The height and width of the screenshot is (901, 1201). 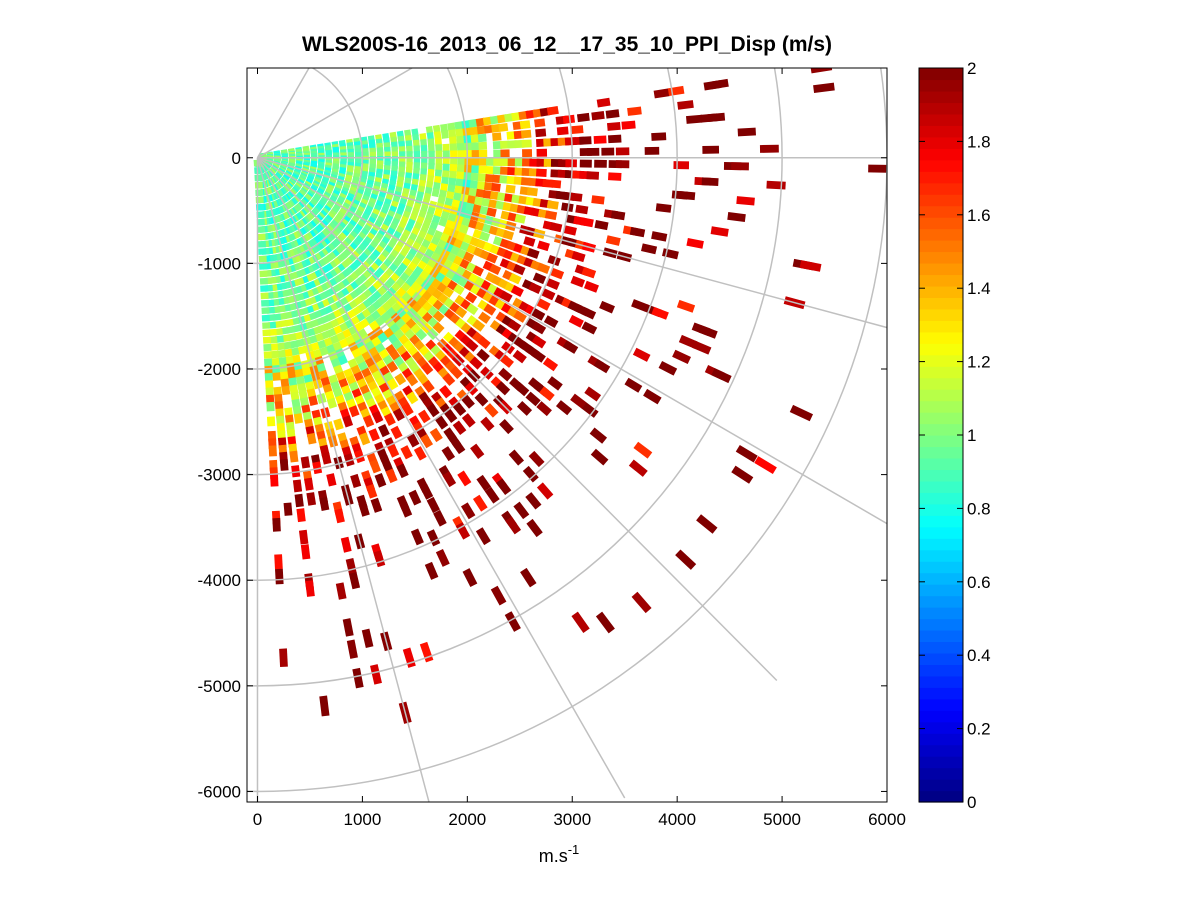 What do you see at coordinates (236, 158) in the screenshot?
I see `y-tick-label: 0` at bounding box center [236, 158].